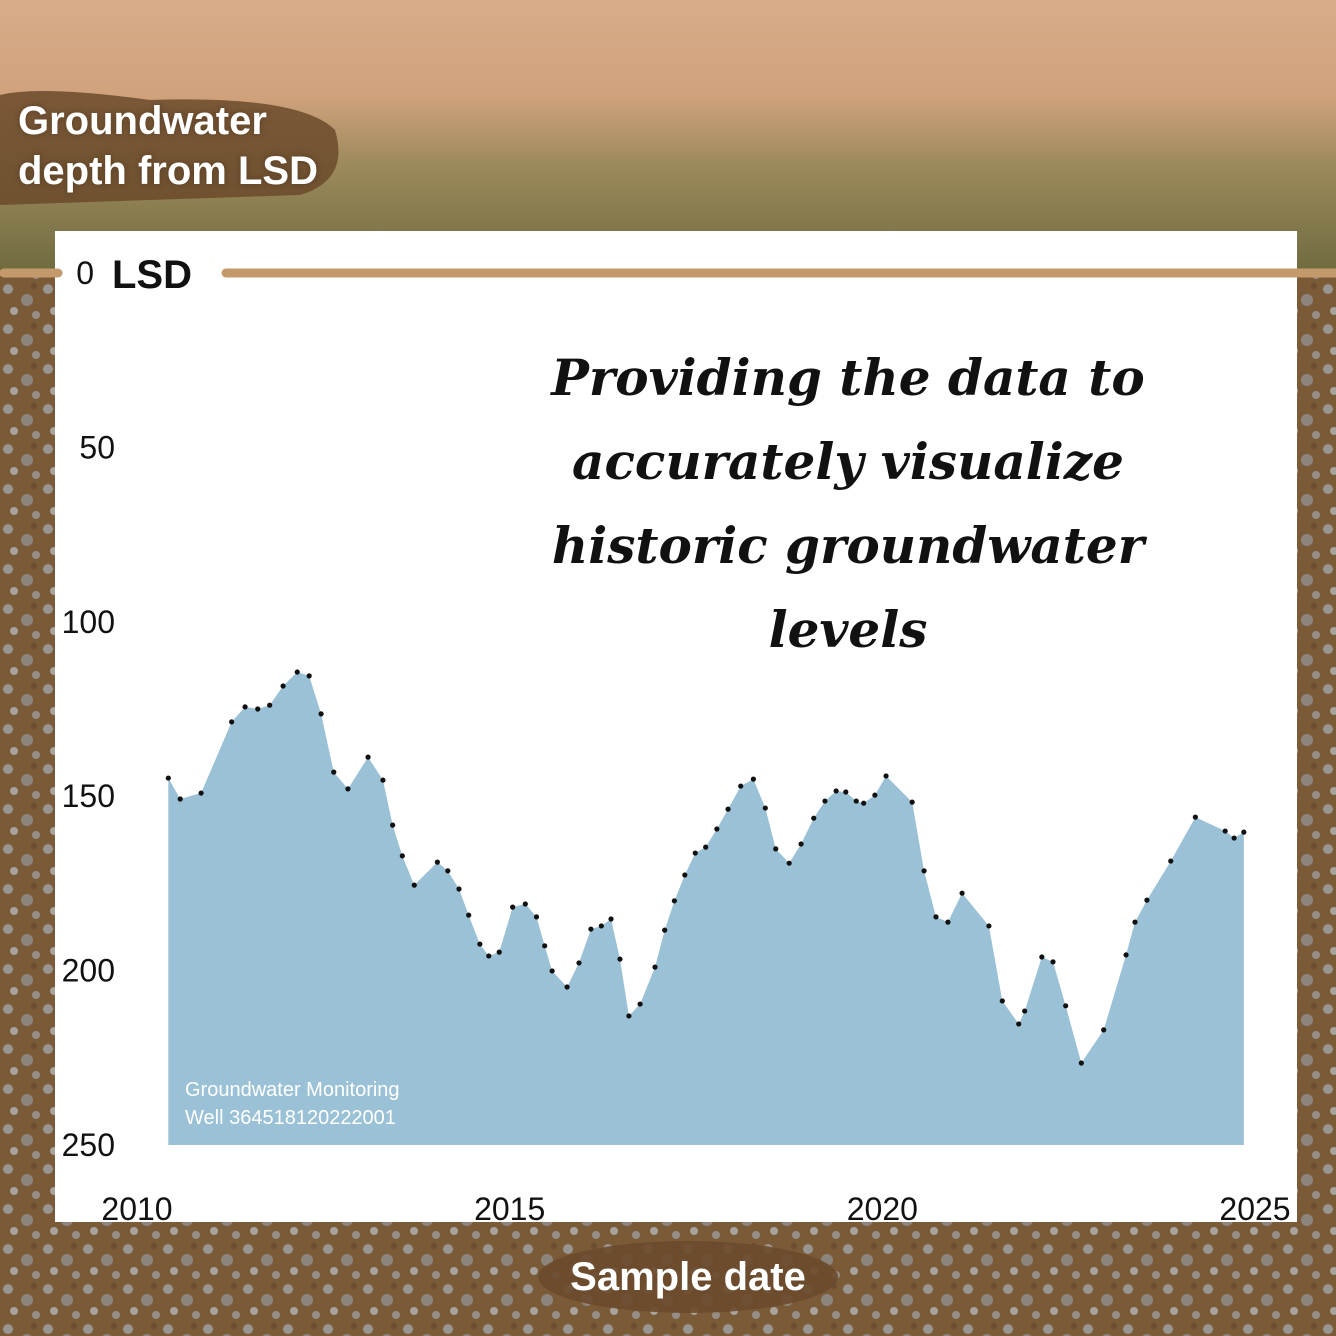 The width and height of the screenshot is (1336, 1336). I want to click on y-tick-label: 0, so click(85, 273).